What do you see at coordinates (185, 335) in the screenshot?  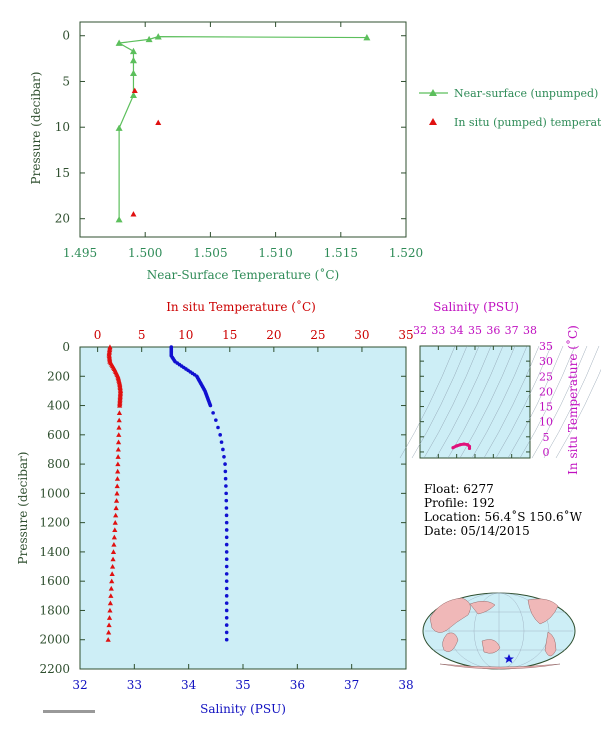 I see `temperature-tick-label: 10` at bounding box center [185, 335].